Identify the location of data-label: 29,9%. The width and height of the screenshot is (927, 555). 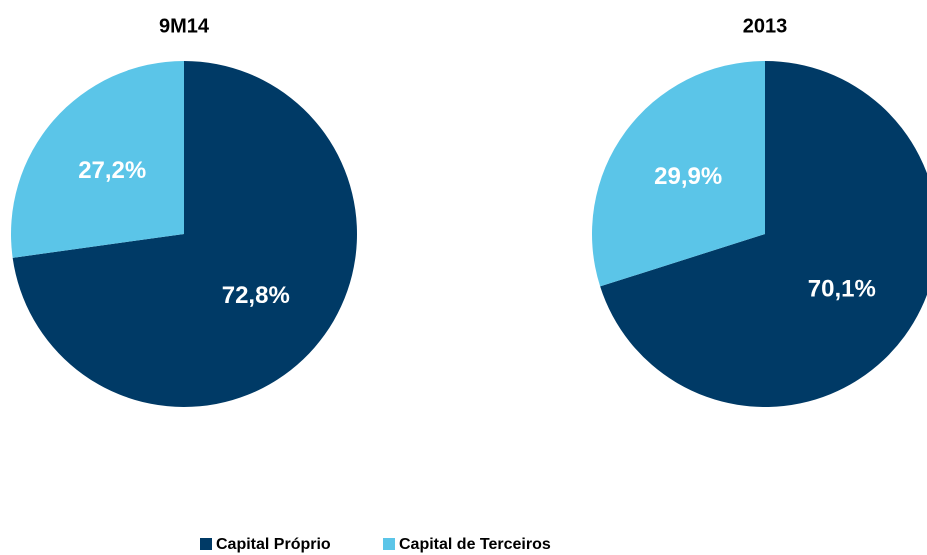
(688, 176).